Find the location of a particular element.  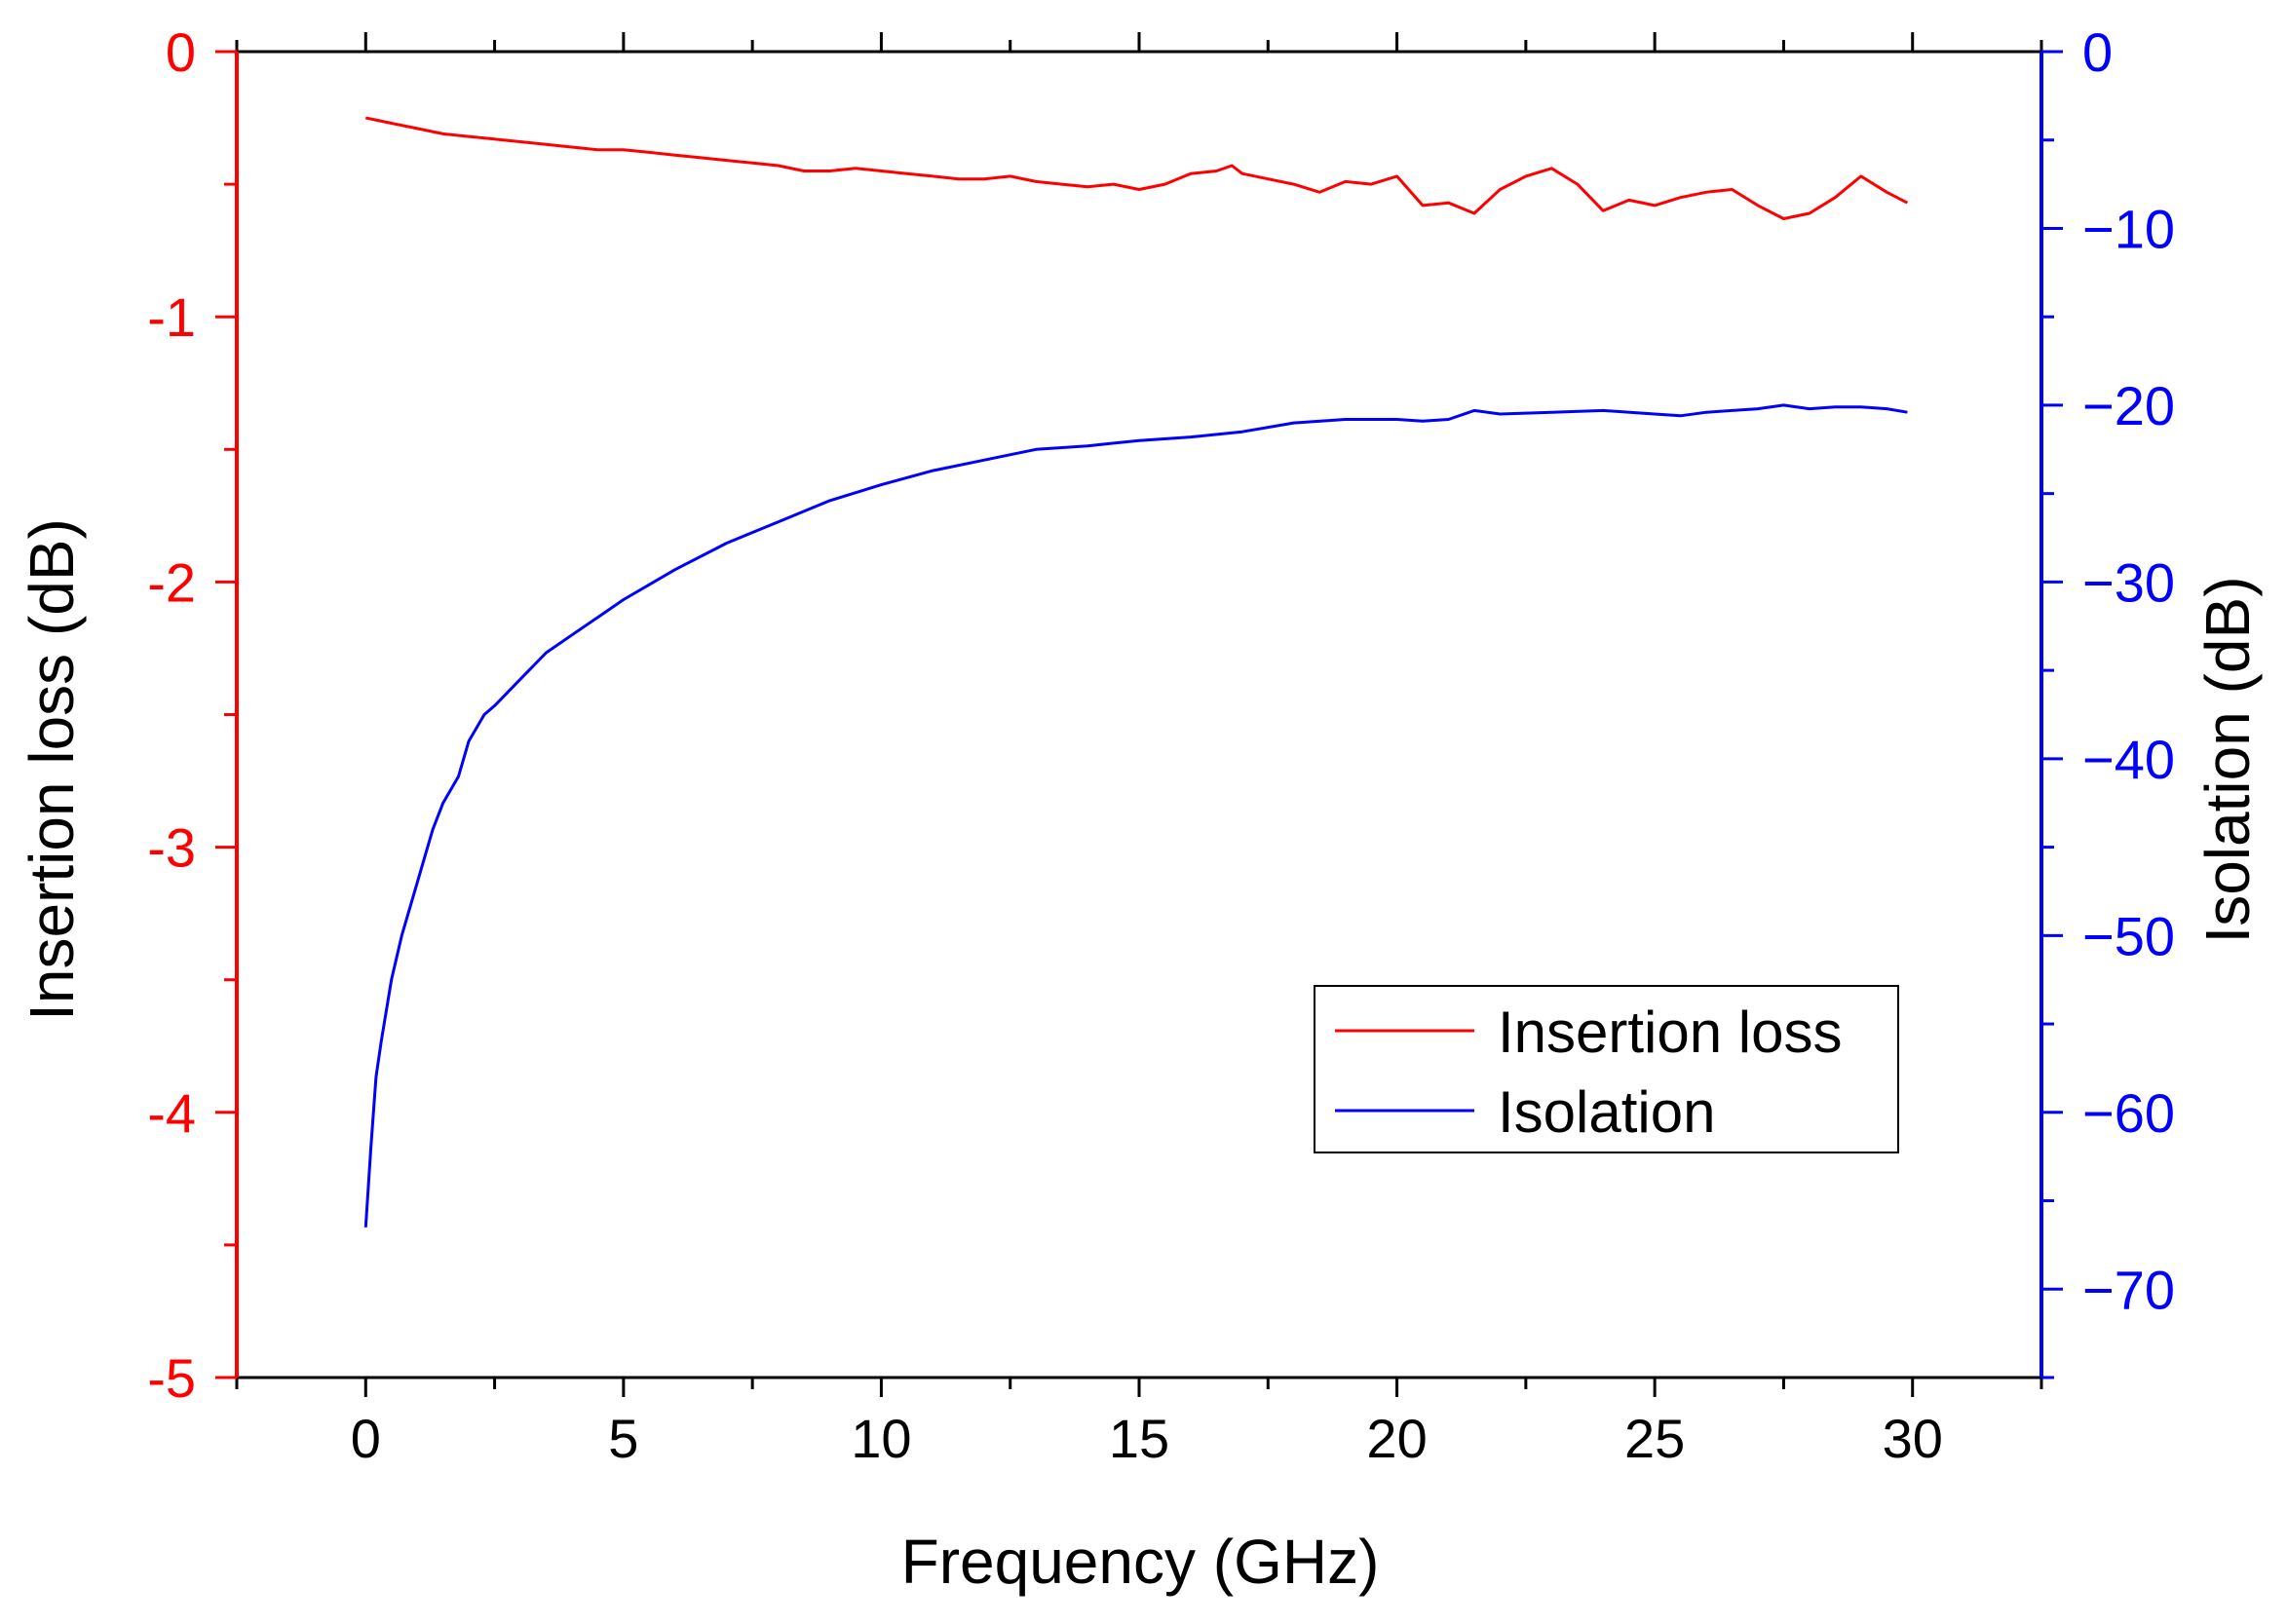

right-y-axis-title: Isolation (dB) is located at coordinates (2228, 759).